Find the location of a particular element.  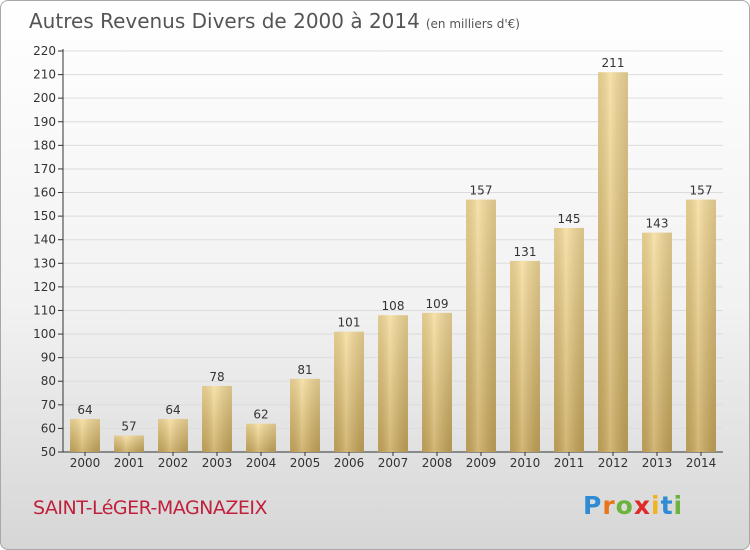

logo-letter: P is located at coordinates (593, 505).